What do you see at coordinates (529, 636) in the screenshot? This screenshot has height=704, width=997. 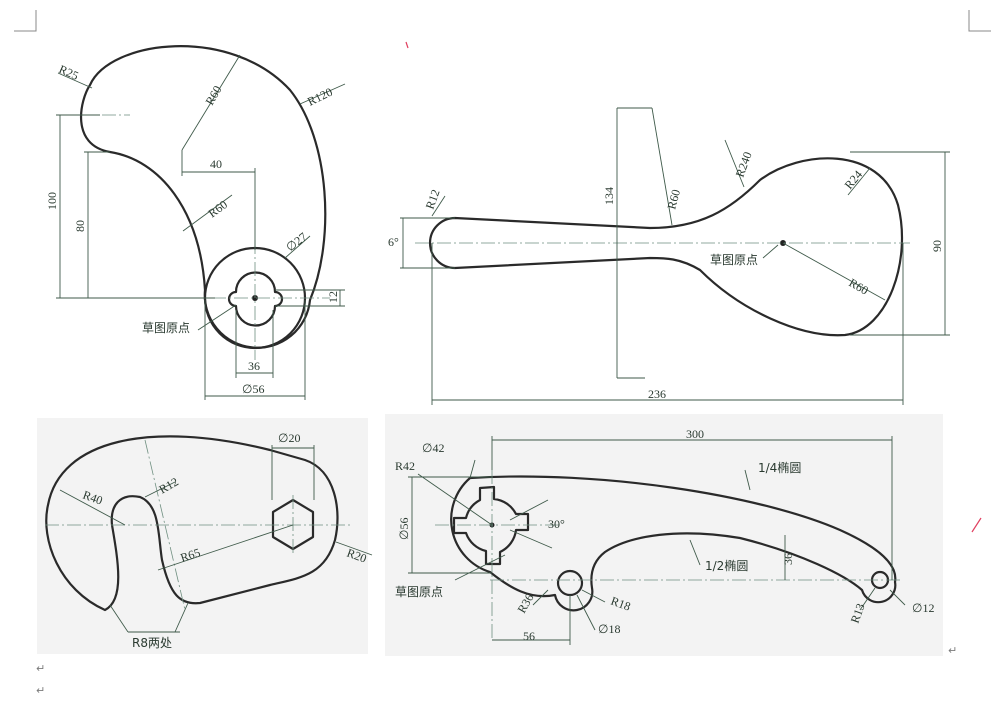 I see `dim-56-bottom: 56` at bounding box center [529, 636].